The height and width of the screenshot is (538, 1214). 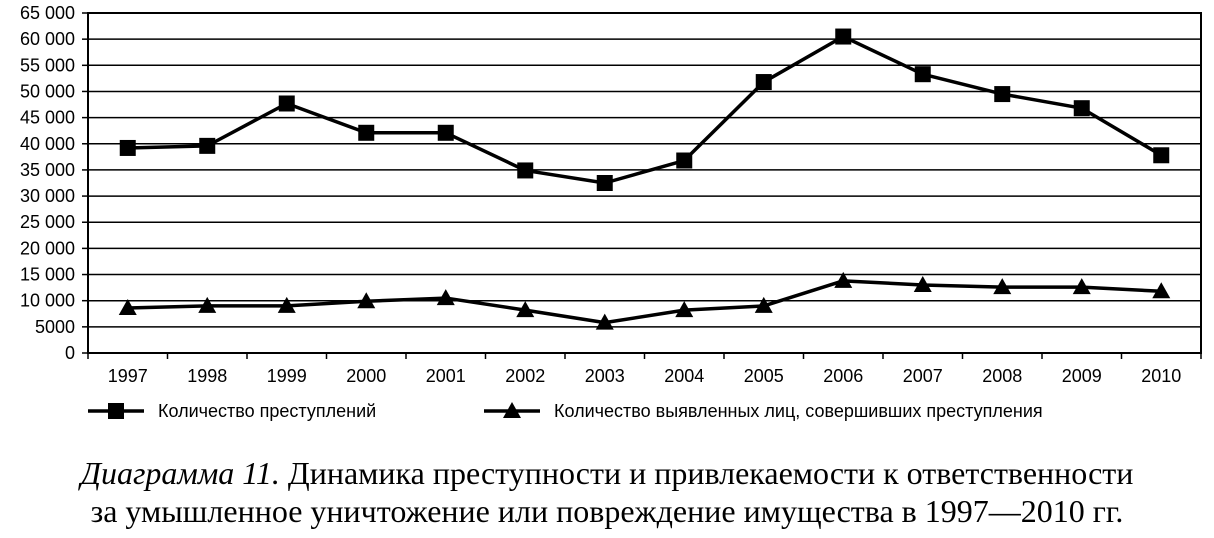 I want to click on y-tick-label: 20 000, so click(x=47, y=248).